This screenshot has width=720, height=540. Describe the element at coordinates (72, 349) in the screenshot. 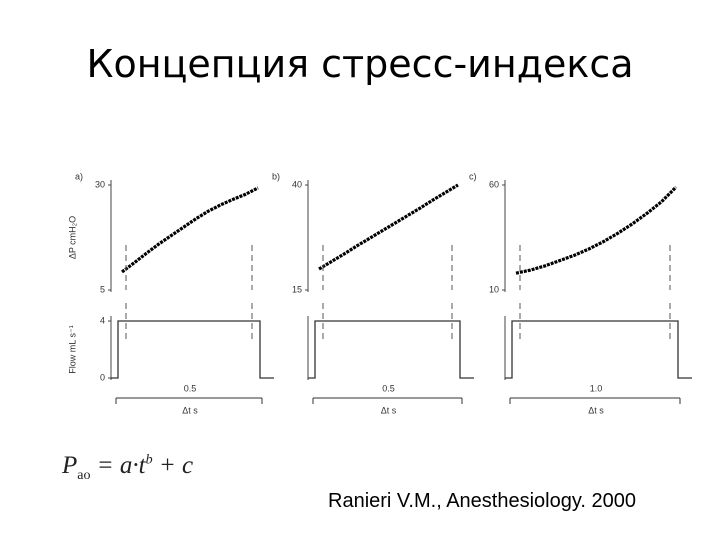

I see `flow-axis-label: Flow mL s⁻¹` at that location.